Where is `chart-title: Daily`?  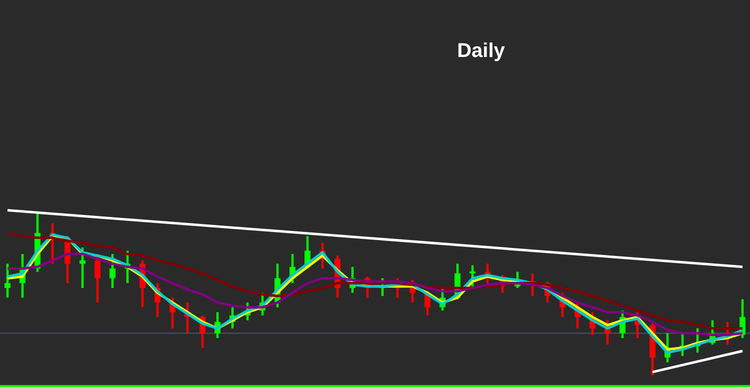
chart-title: Daily is located at coordinates (481, 51).